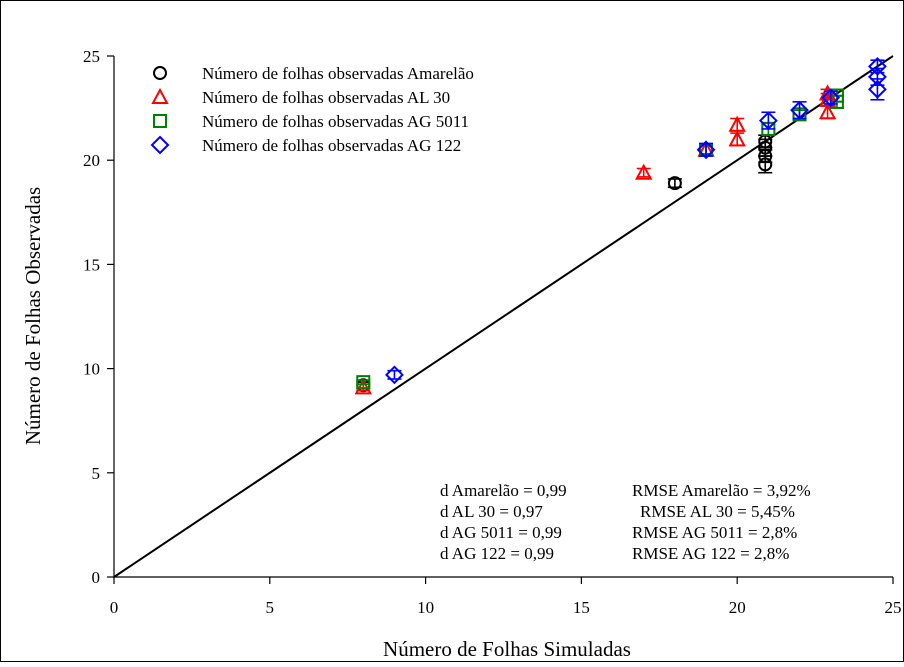 The image size is (904, 667). What do you see at coordinates (91, 160) in the screenshot?
I see `y-tick-label: 20` at bounding box center [91, 160].